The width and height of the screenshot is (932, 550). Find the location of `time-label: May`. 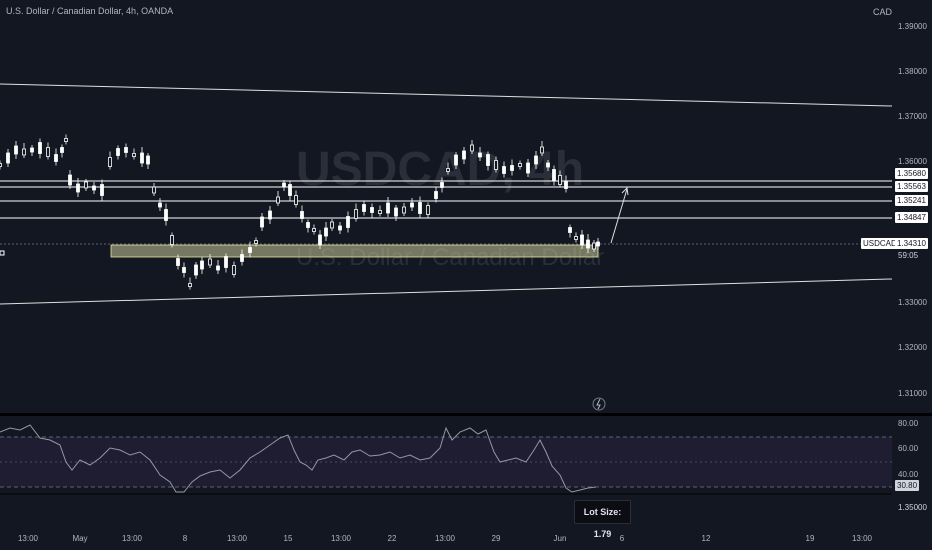

time-label: May is located at coordinates (79, 538).